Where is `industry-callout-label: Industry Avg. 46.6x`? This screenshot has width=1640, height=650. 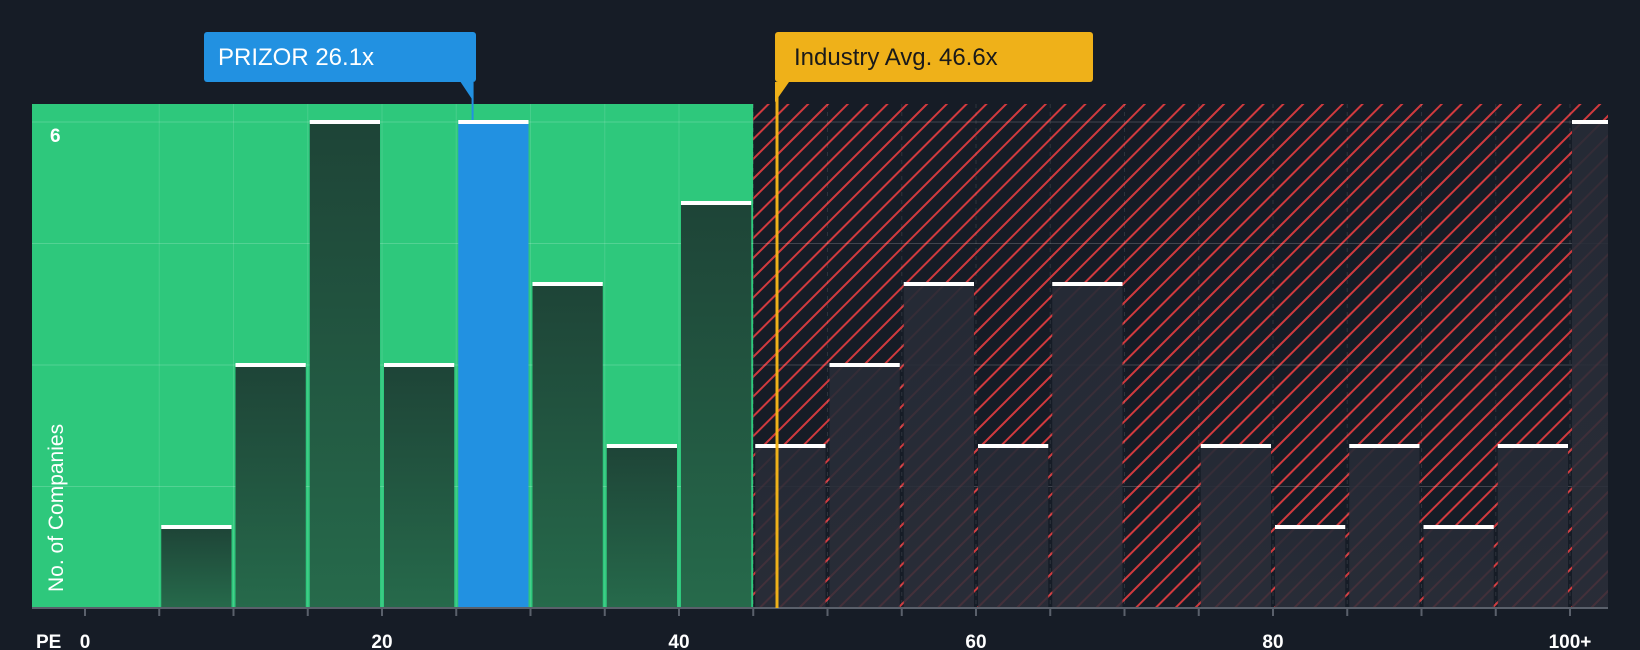
industry-callout-label: Industry Avg. 46.6x is located at coordinates (896, 57).